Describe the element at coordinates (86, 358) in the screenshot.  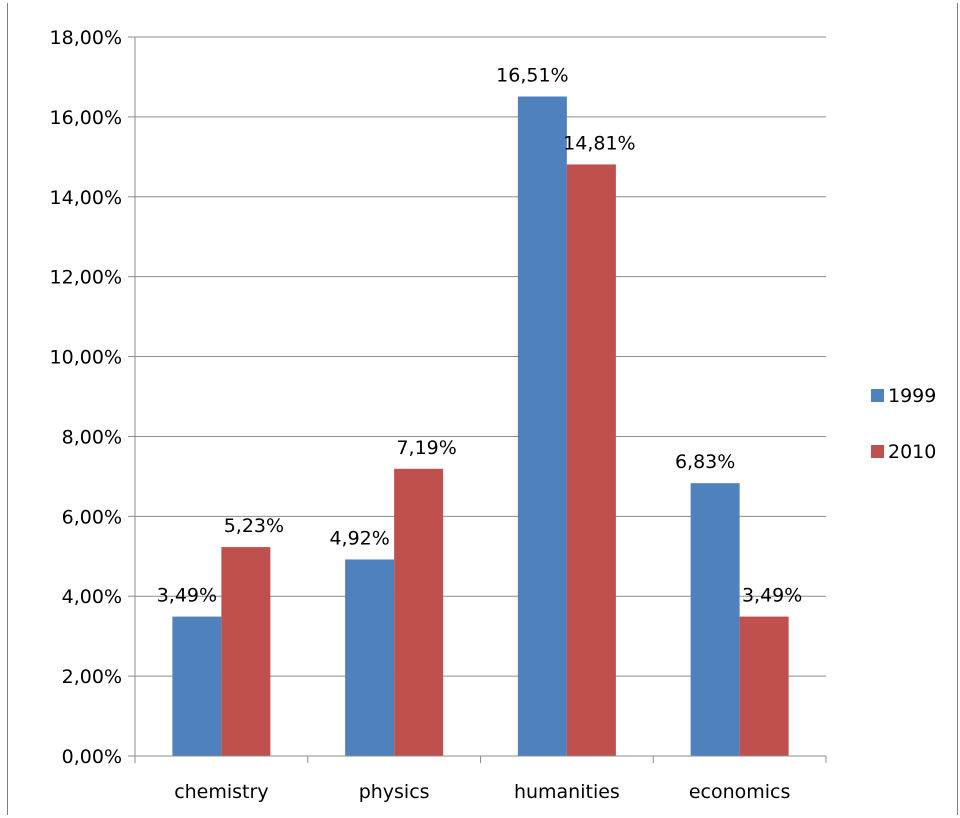
I see `y-tick-label: 10,00%` at that location.